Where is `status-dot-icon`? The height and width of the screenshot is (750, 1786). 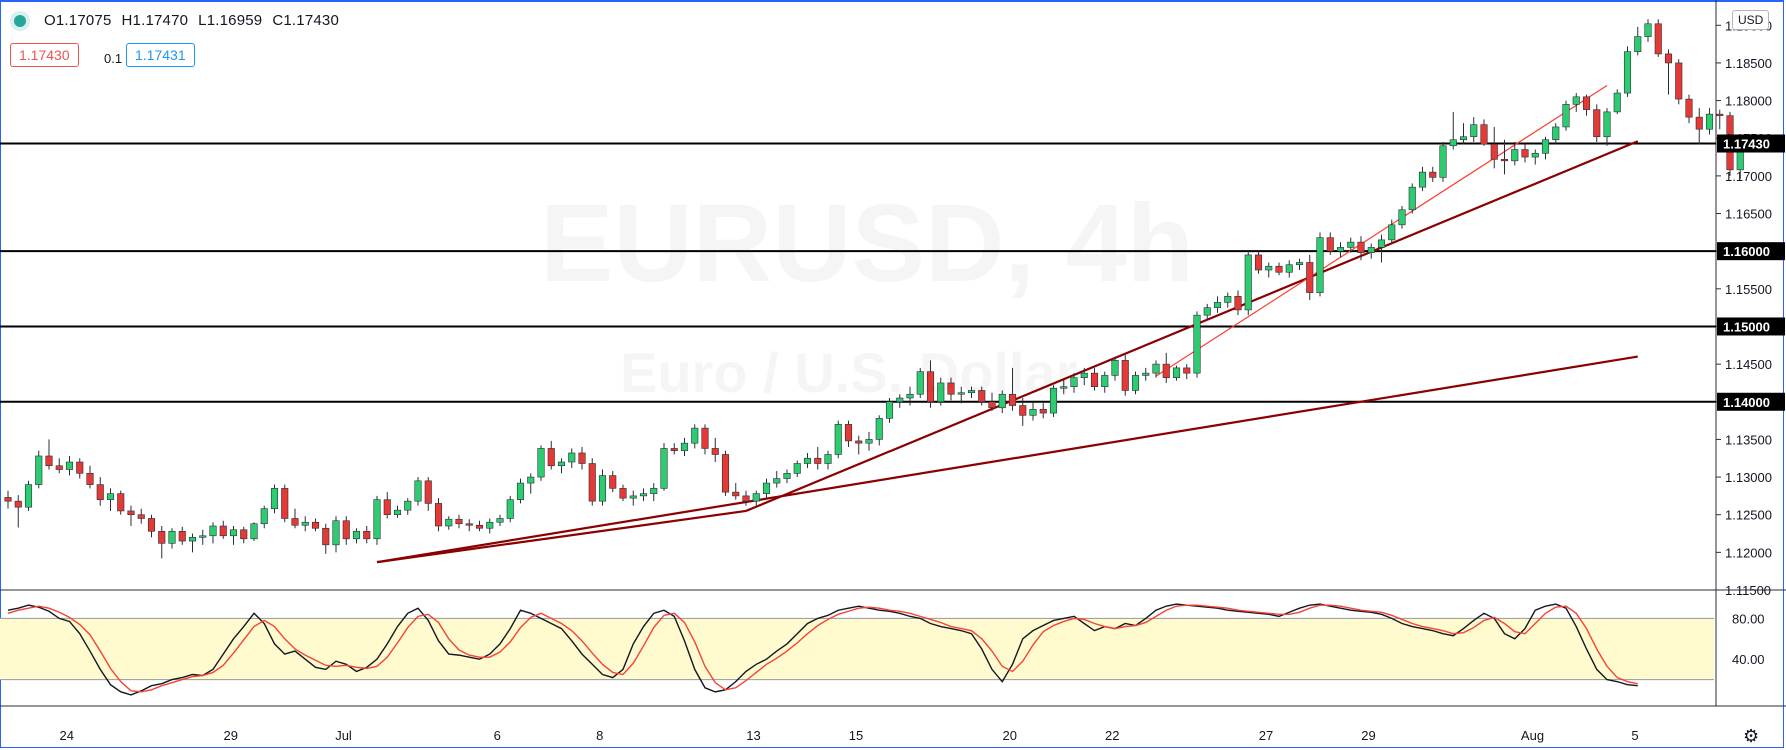 status-dot-icon is located at coordinates (20, 20).